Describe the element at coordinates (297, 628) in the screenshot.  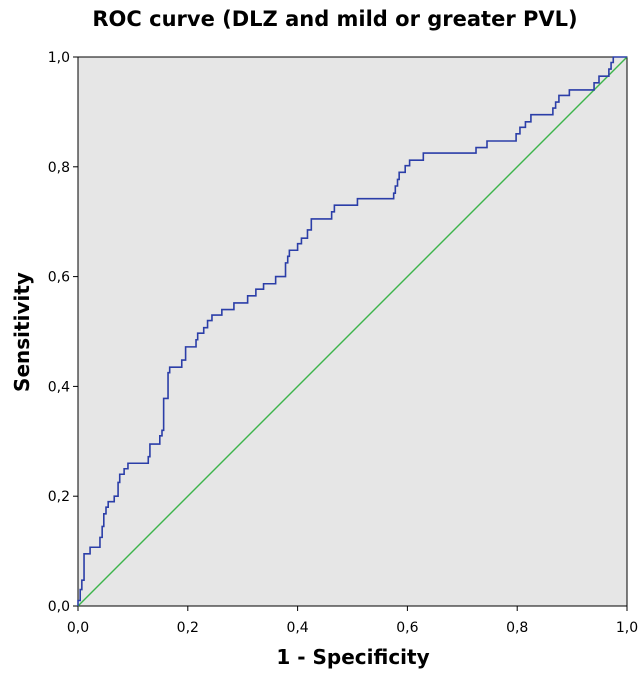
I see `x-tick-label: 0,4` at that location.